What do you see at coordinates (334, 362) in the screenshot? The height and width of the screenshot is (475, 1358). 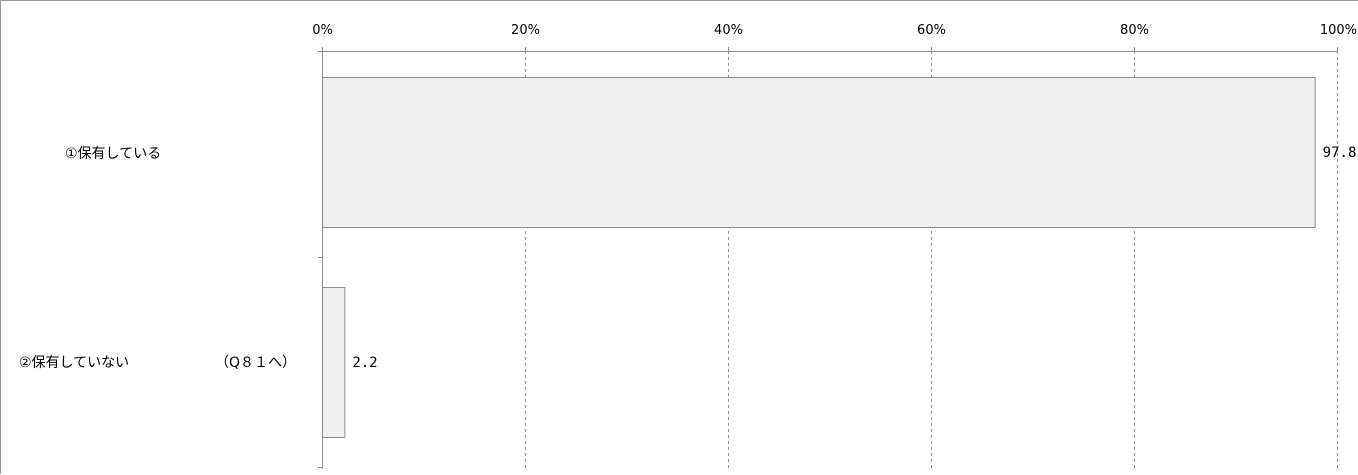 I see `bar` at bounding box center [334, 362].